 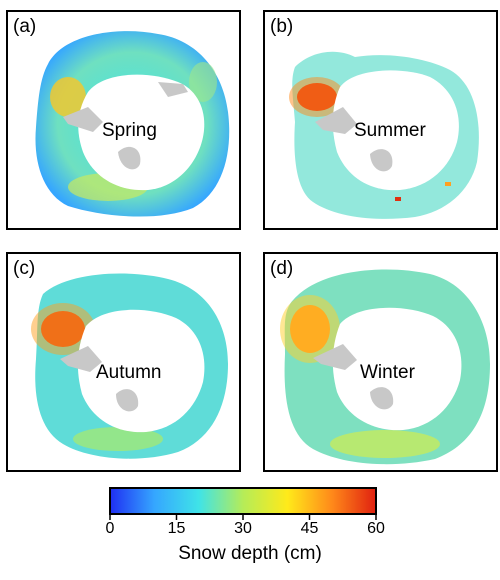 I want to click on winter-snow-map, so click(x=385, y=367).